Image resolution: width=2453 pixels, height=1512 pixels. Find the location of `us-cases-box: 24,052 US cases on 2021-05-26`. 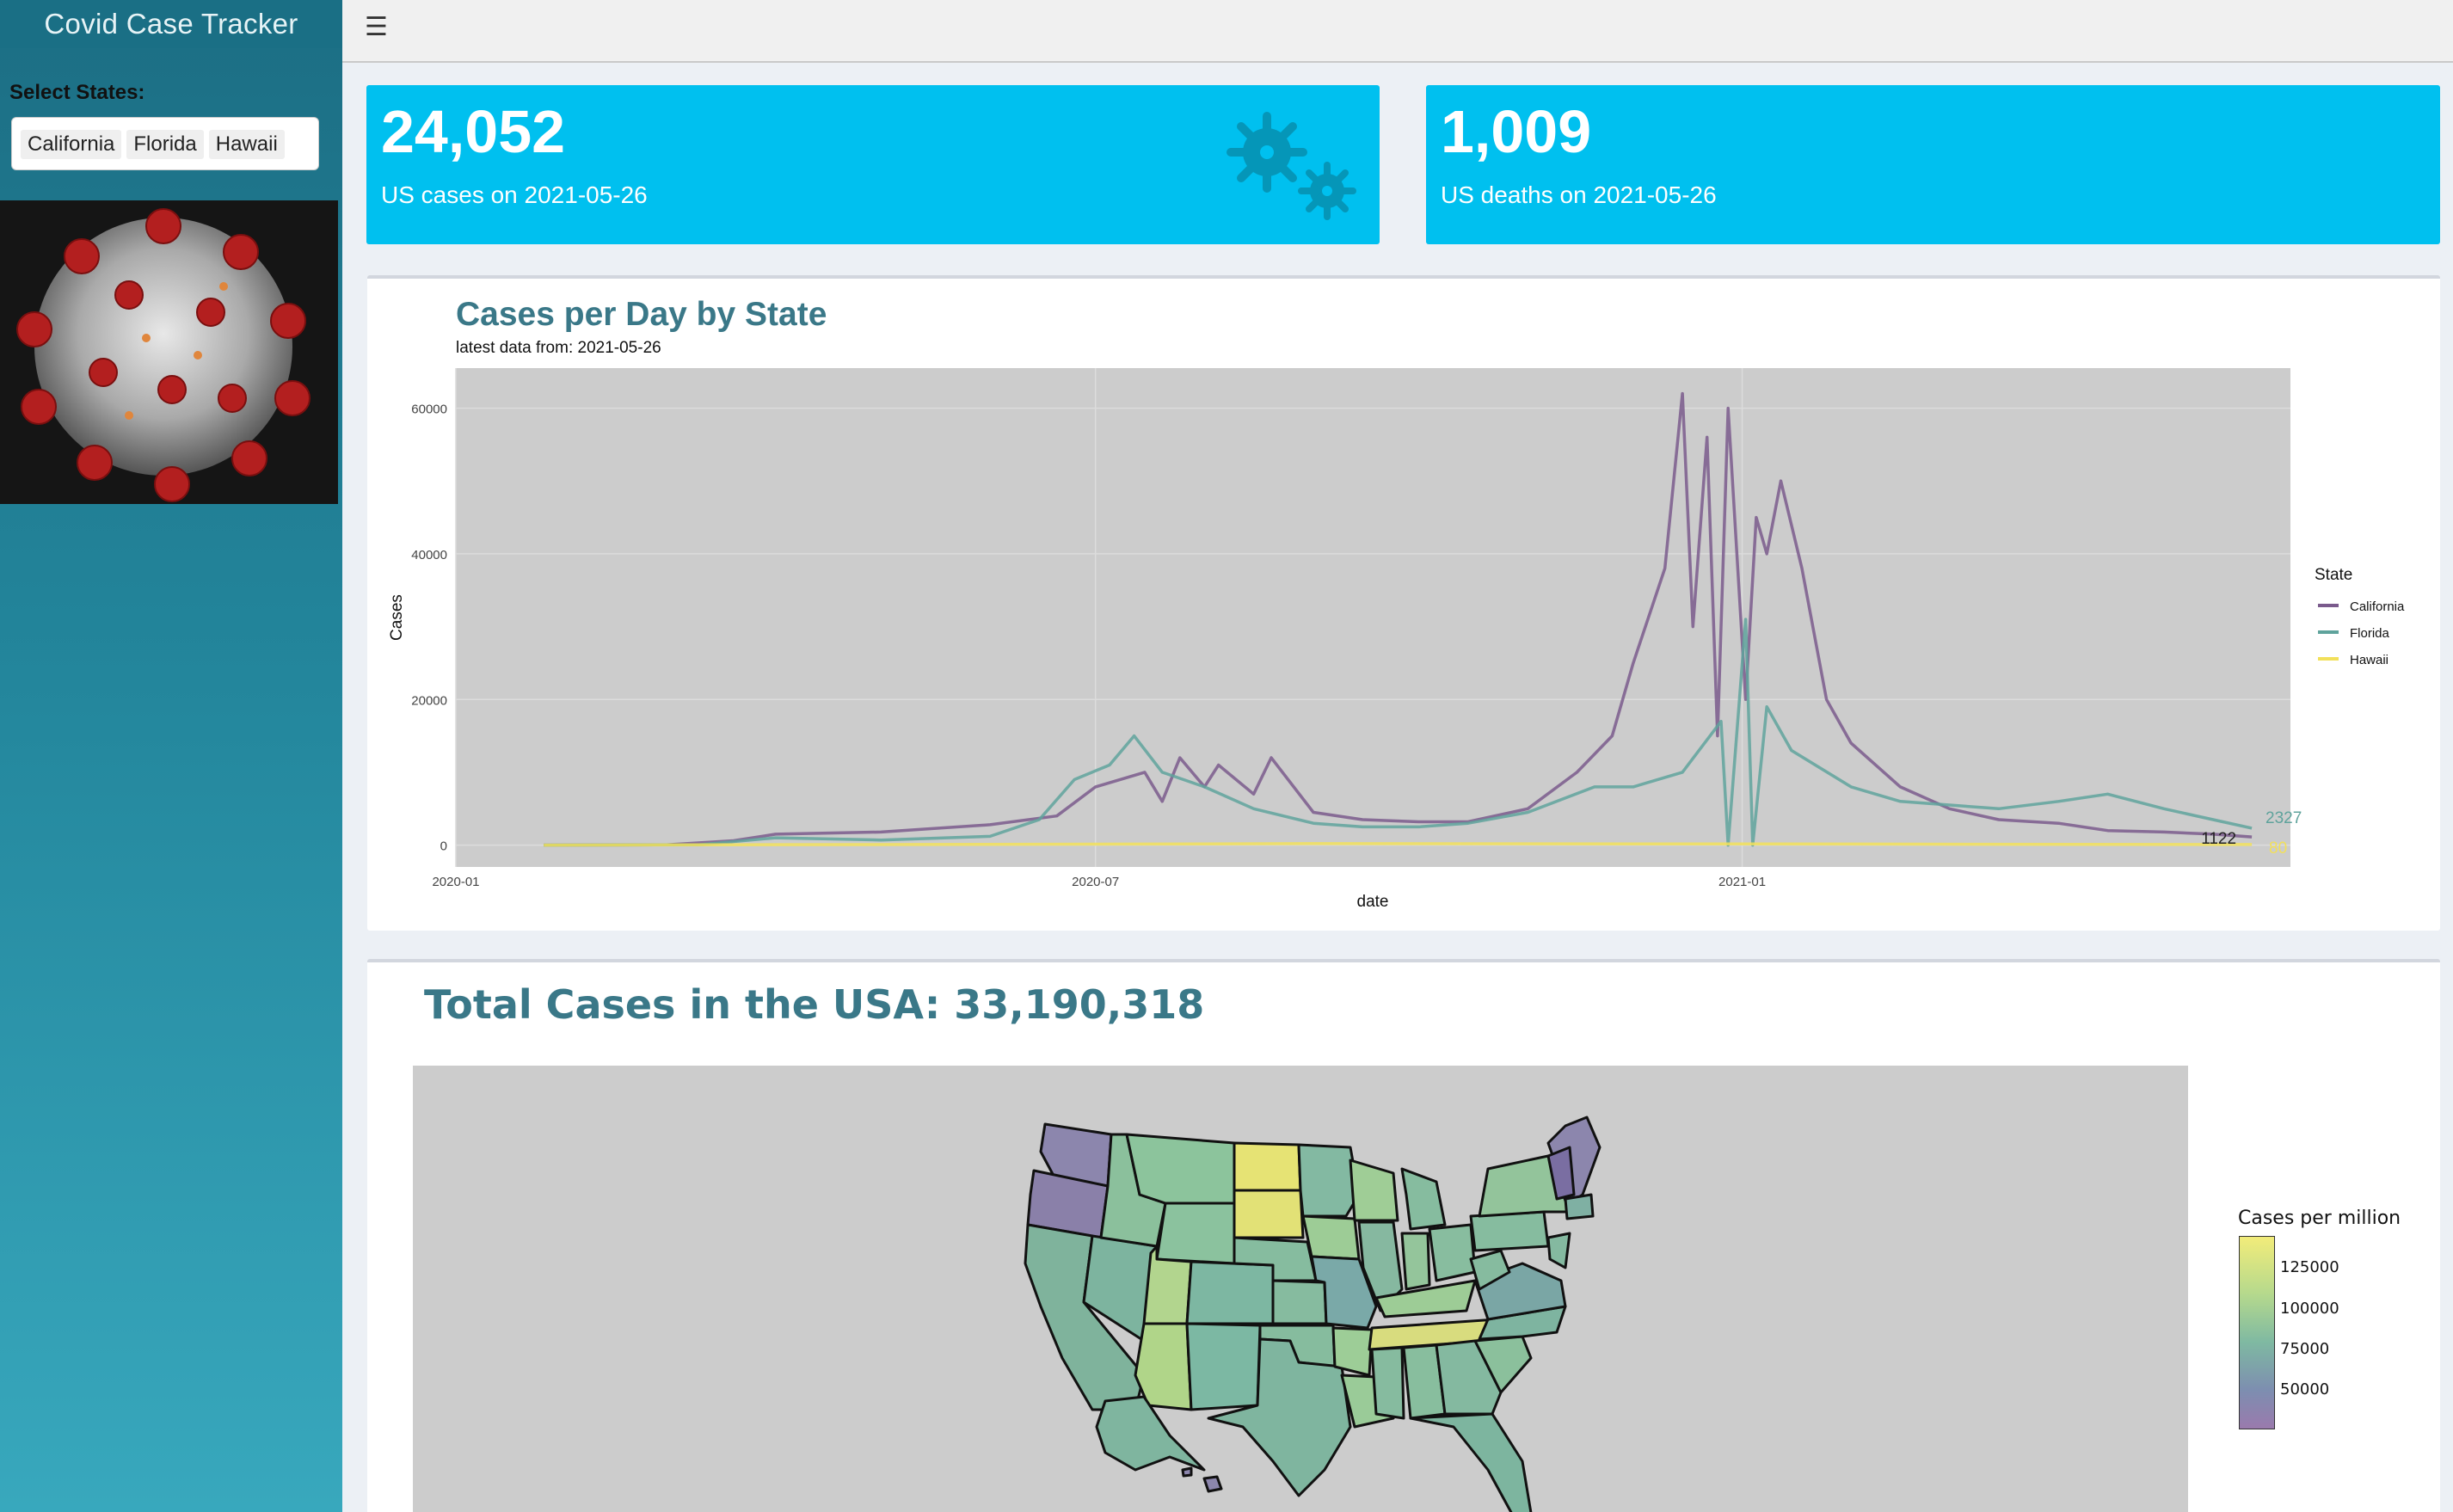

us-cases-box: 24,052 US cases on 2021-05-26 is located at coordinates (873, 165).